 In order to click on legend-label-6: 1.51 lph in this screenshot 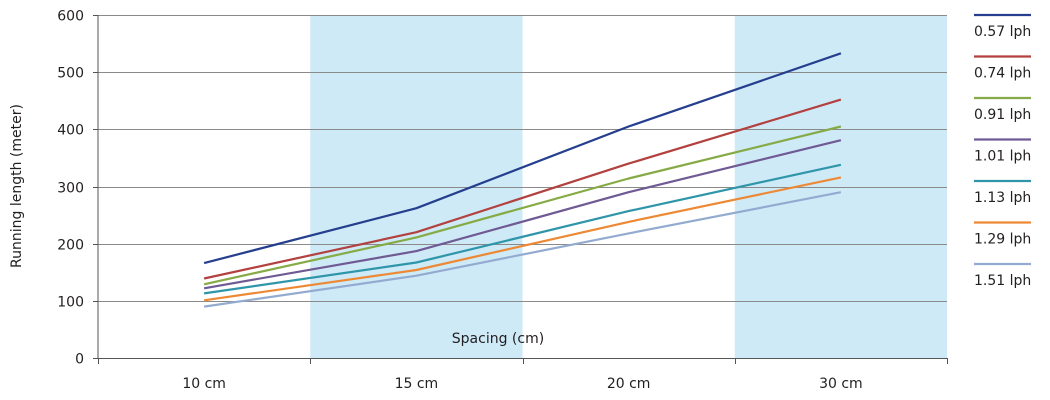, I will do `click(1002, 281)`.